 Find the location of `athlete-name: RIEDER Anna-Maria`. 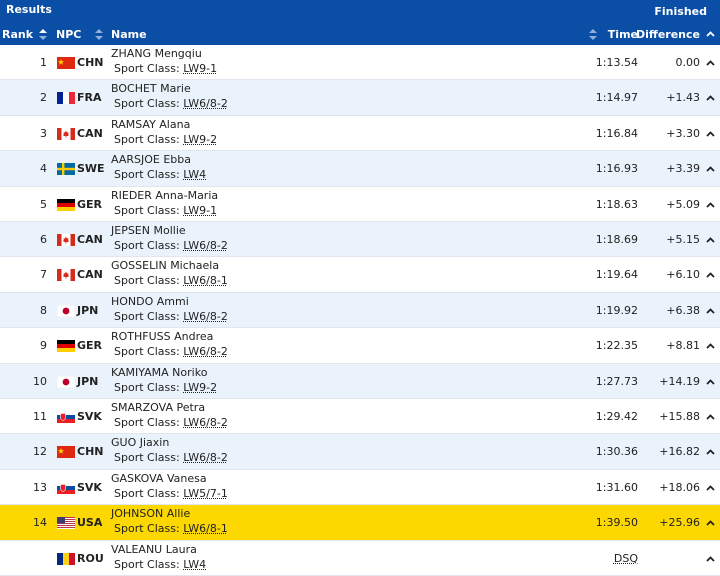

athlete-name: RIEDER Anna-Maria is located at coordinates (165, 195).